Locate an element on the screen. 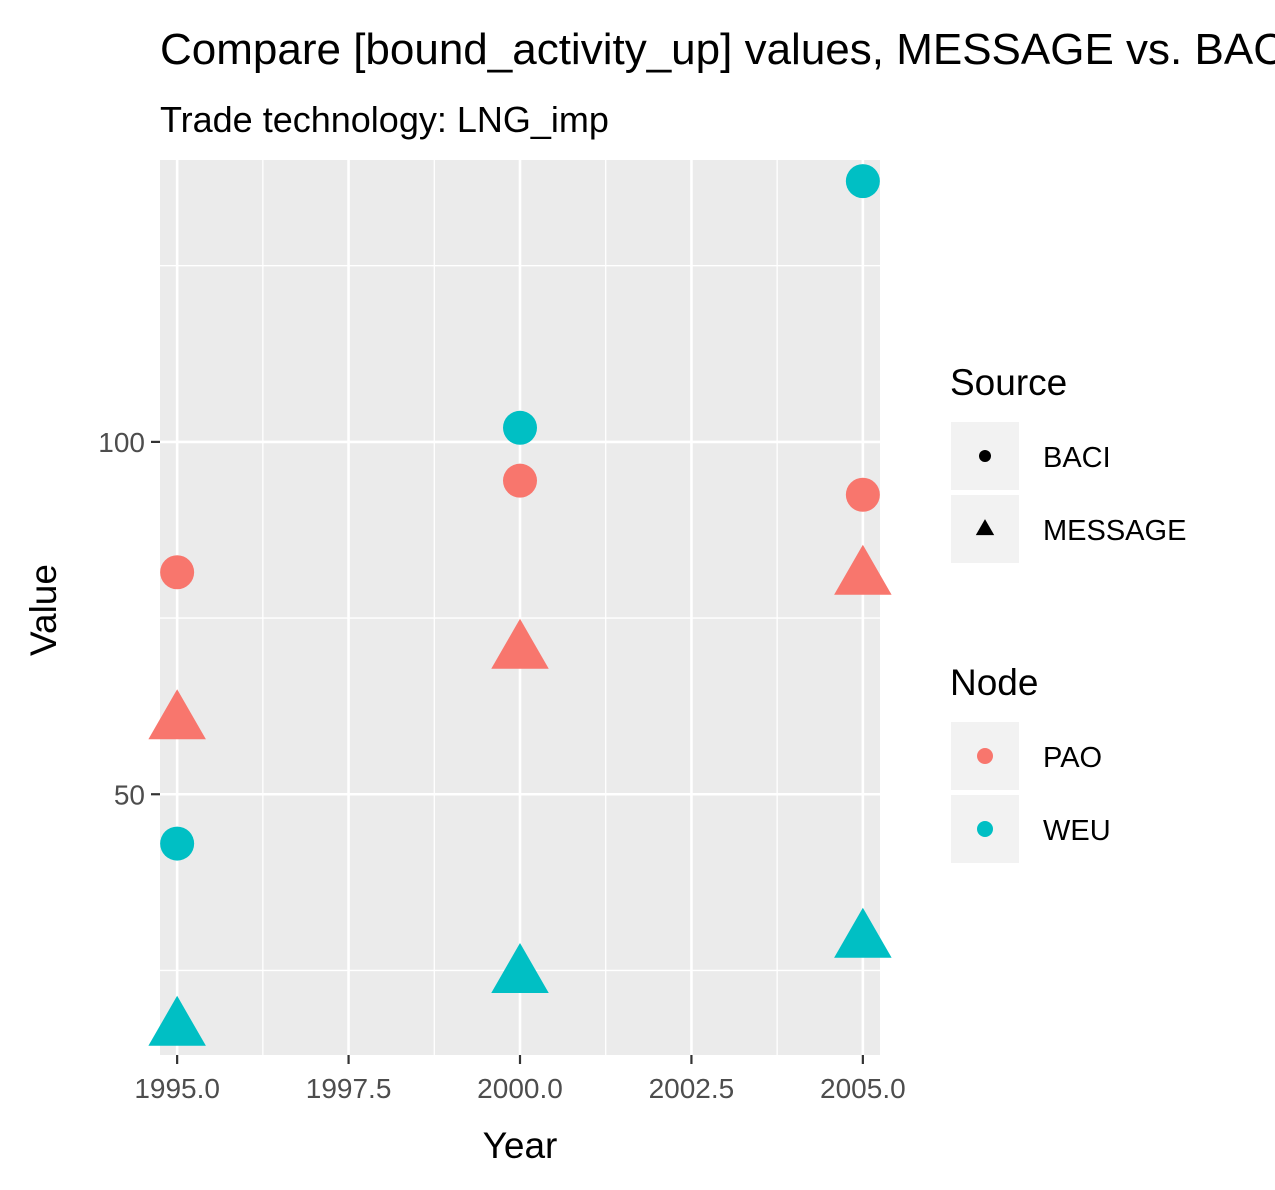 This screenshot has width=1275, height=1190. x-tick-label: 1995.0 is located at coordinates (177, 1088).